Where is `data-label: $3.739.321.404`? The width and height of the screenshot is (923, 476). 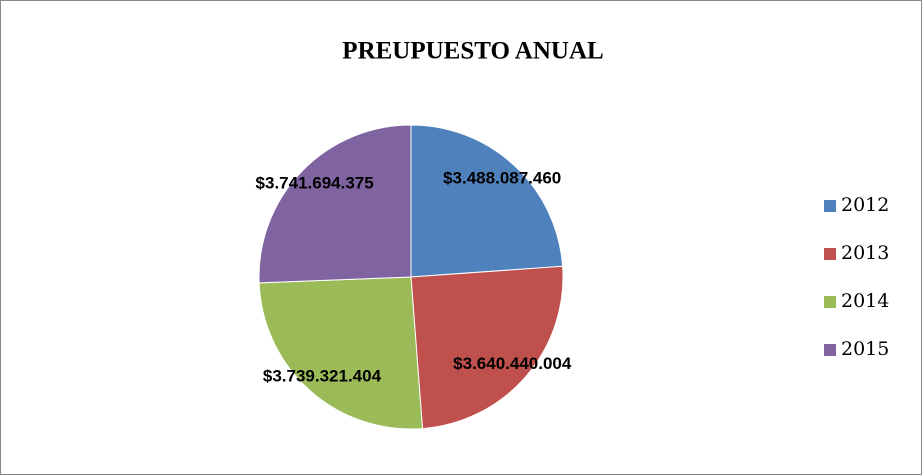
data-label: $3.739.321.404 is located at coordinates (322, 375).